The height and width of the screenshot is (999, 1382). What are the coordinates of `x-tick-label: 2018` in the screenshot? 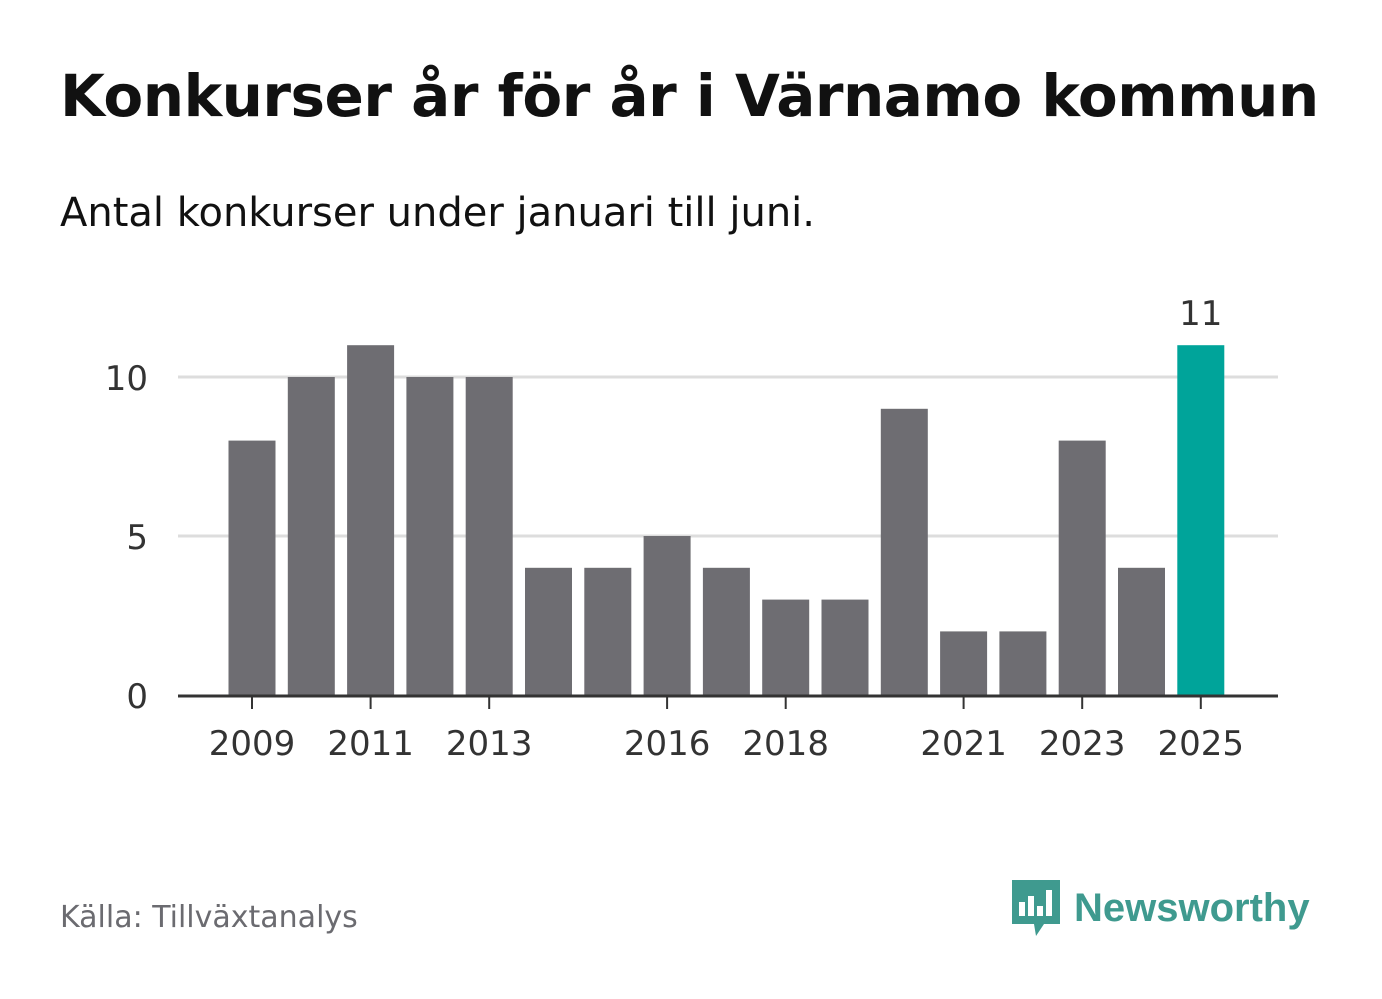 It's located at (785, 744).